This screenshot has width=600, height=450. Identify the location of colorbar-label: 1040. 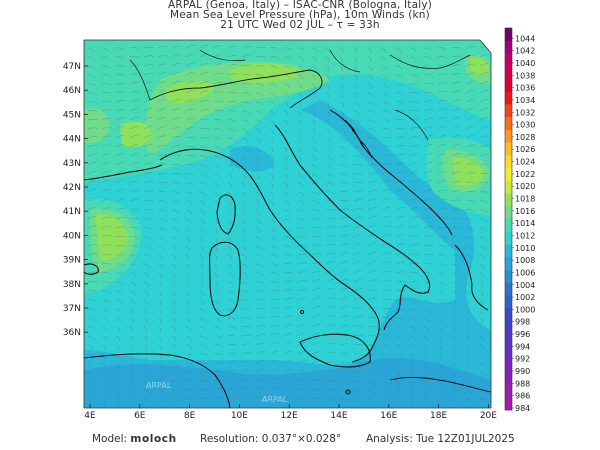
(525, 63).